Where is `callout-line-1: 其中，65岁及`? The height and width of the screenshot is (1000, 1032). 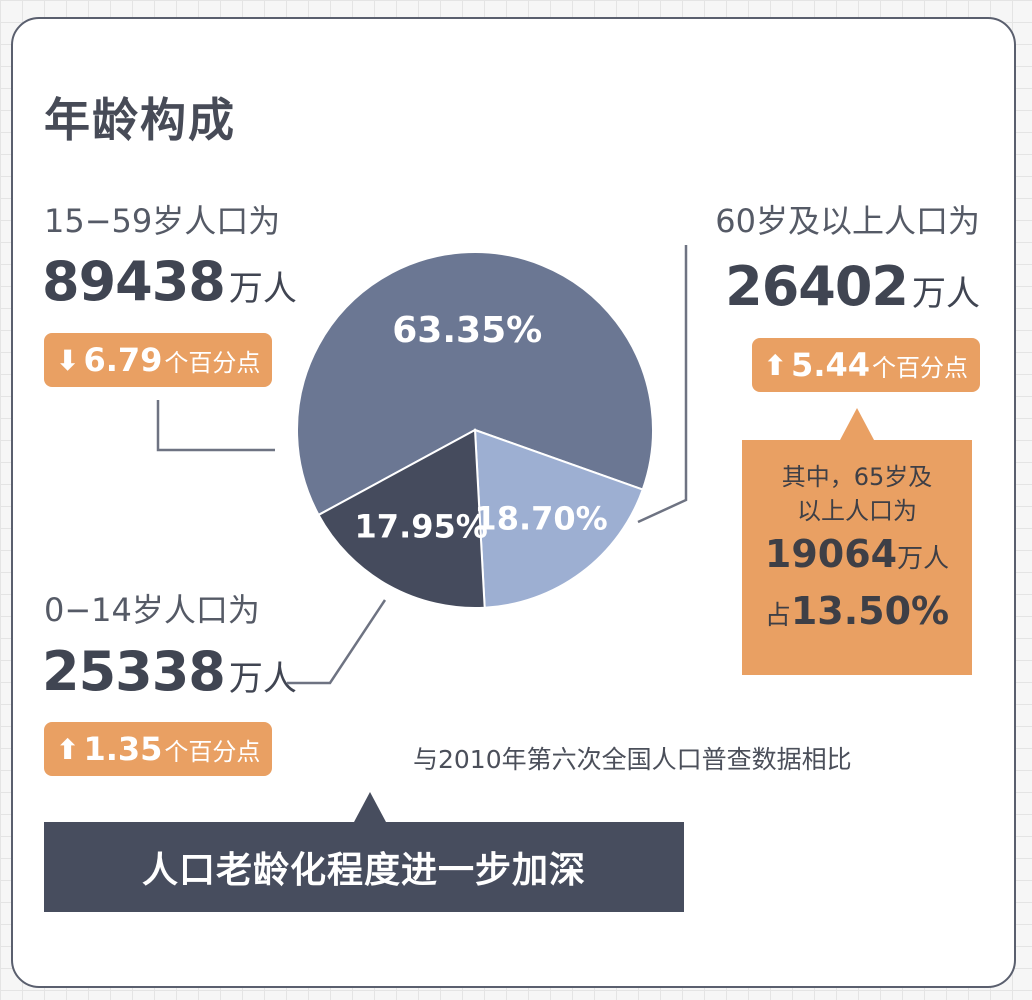 callout-line-1: 其中，65岁及 is located at coordinates (857, 477).